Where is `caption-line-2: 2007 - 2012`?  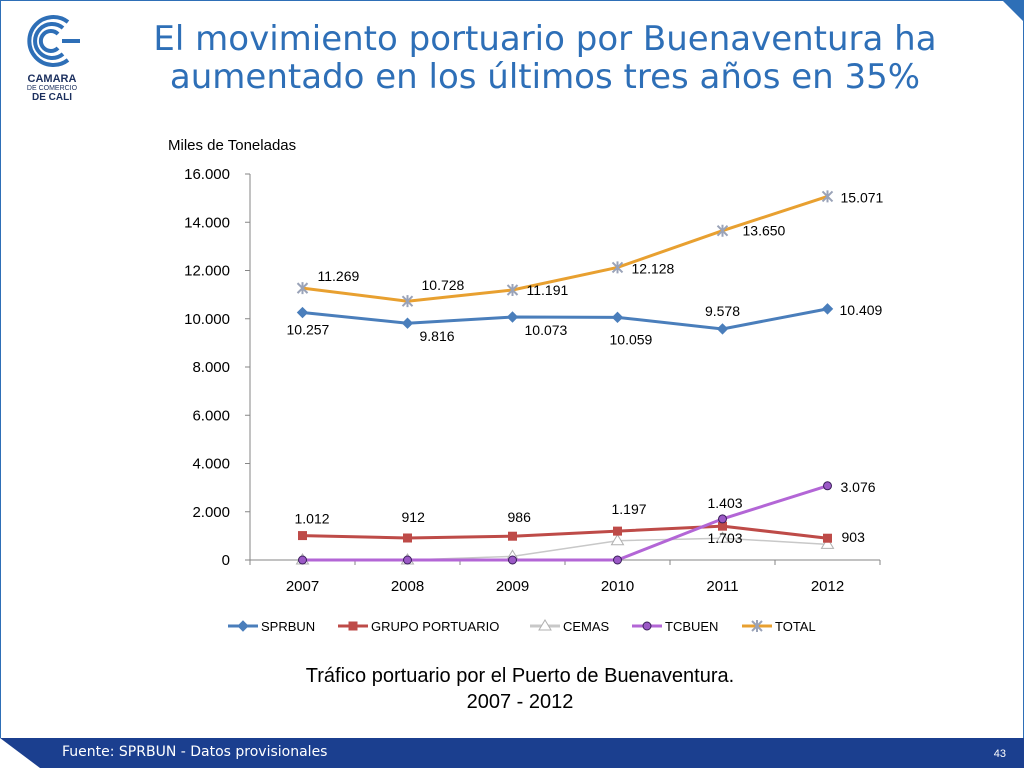
caption-line-2: 2007 - 2012 is located at coordinates (520, 702).